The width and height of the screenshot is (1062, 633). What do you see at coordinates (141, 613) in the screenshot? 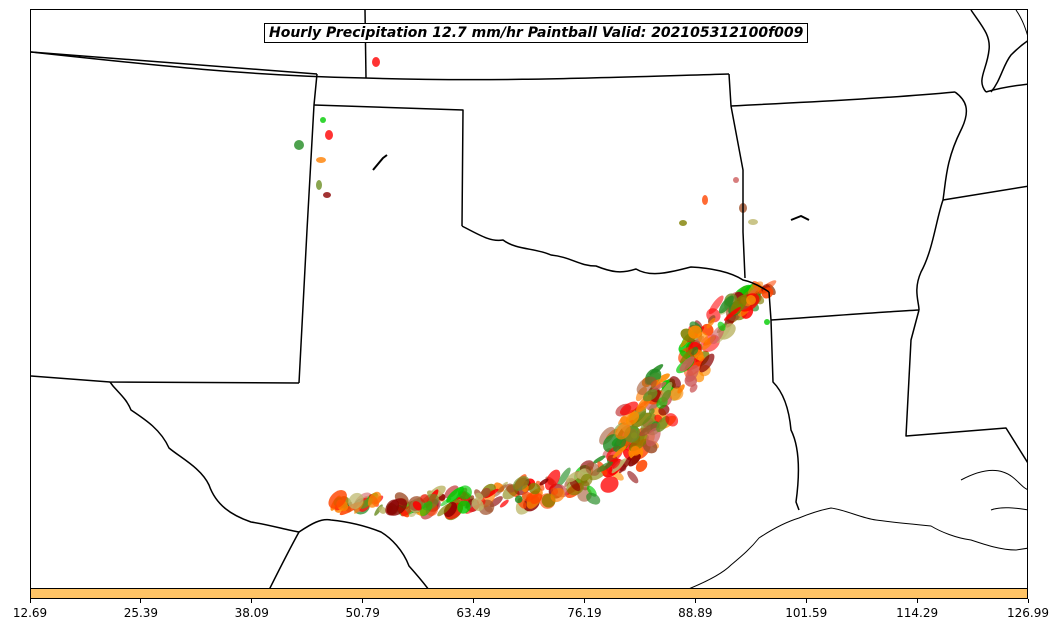
I see `colorbar-tick-label: 25.39` at bounding box center [141, 613].